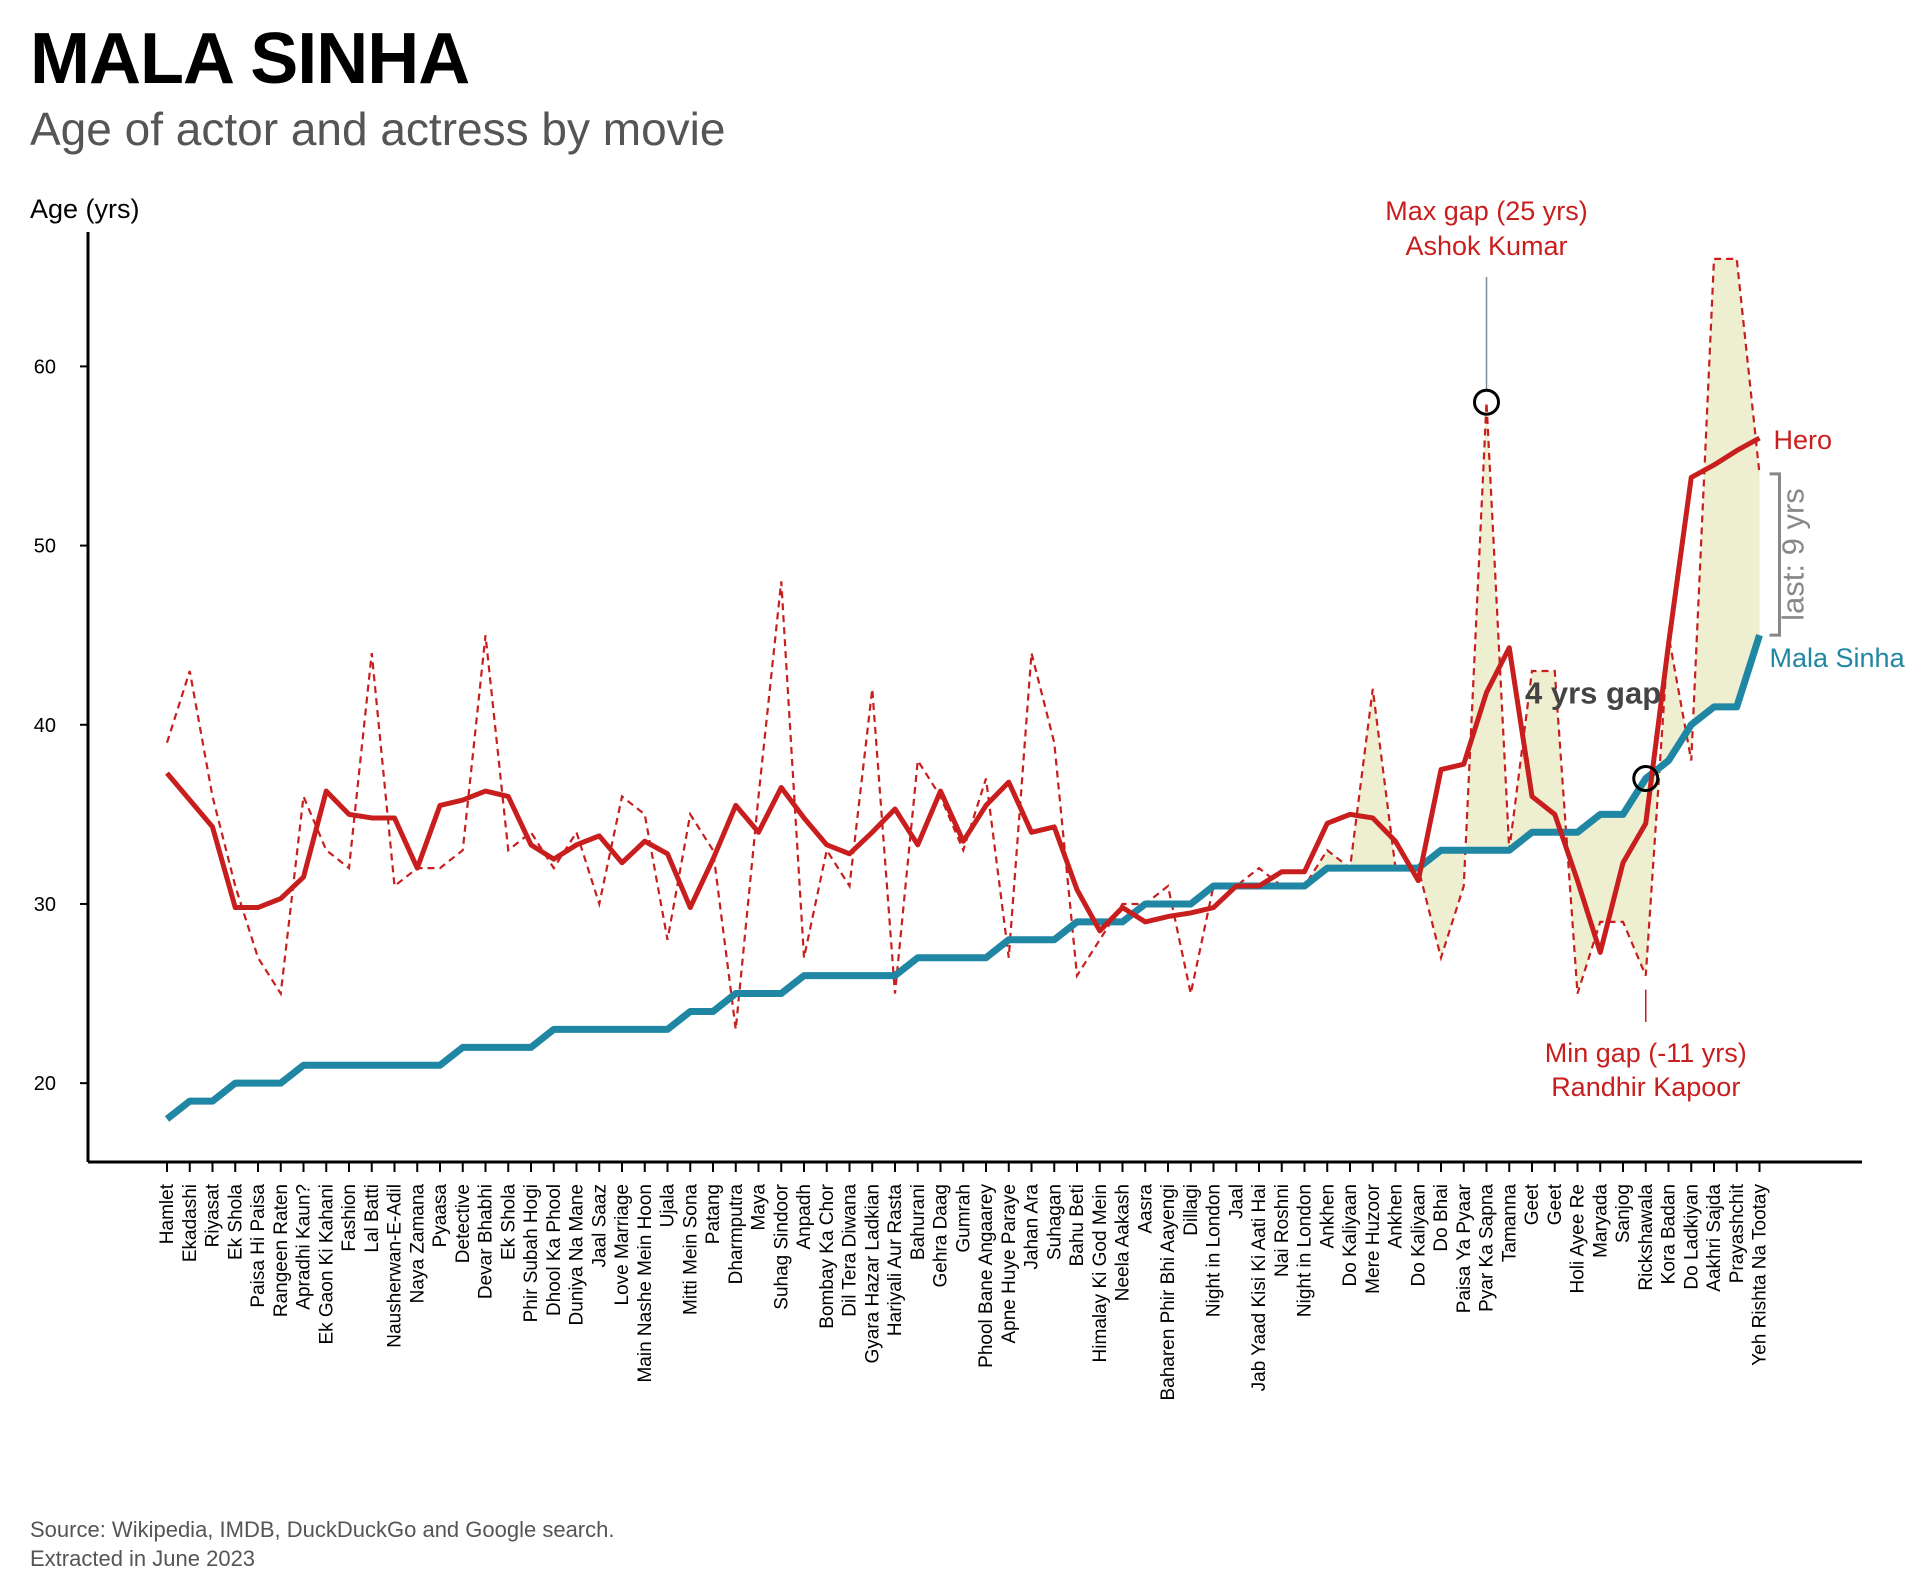 This screenshot has width=1928, height=1595. I want to click on y-tick-label: 30, so click(45, 905).